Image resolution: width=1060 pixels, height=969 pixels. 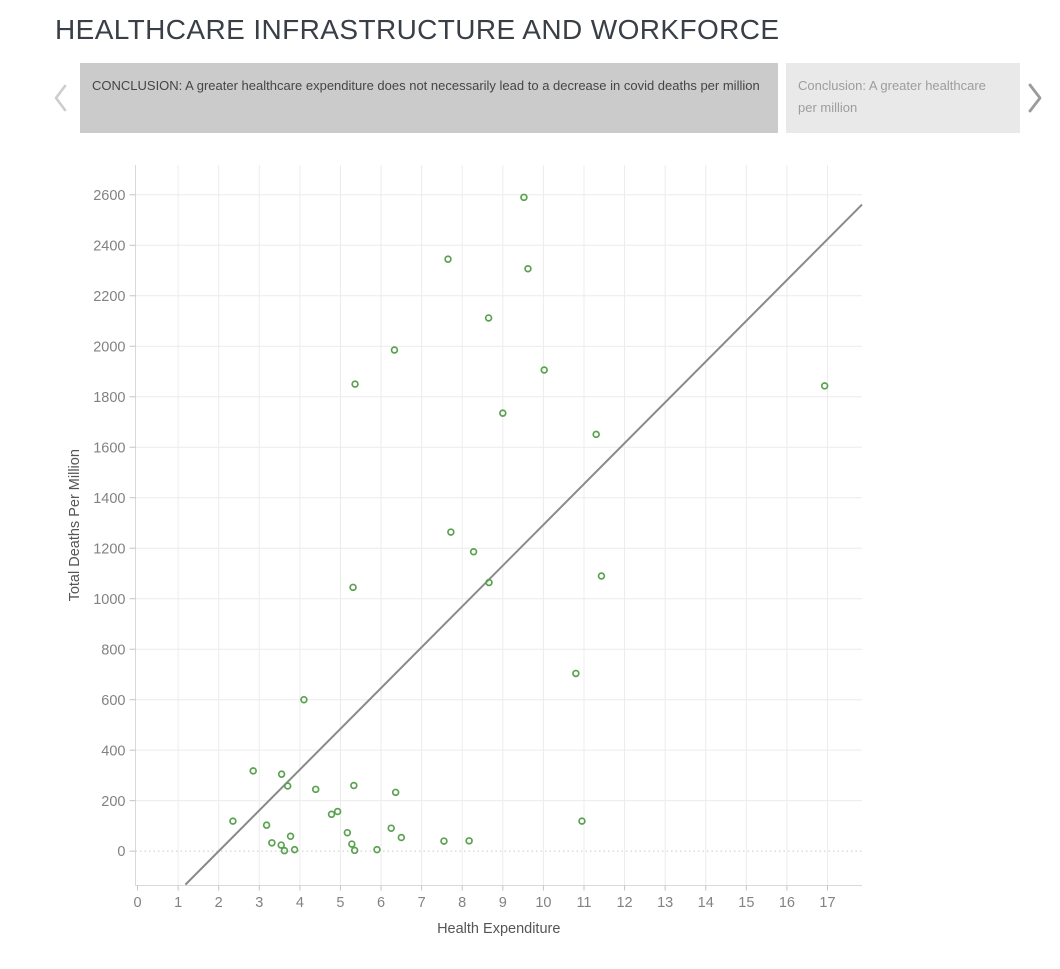 I want to click on x-tick-label: 9, so click(x=503, y=903).